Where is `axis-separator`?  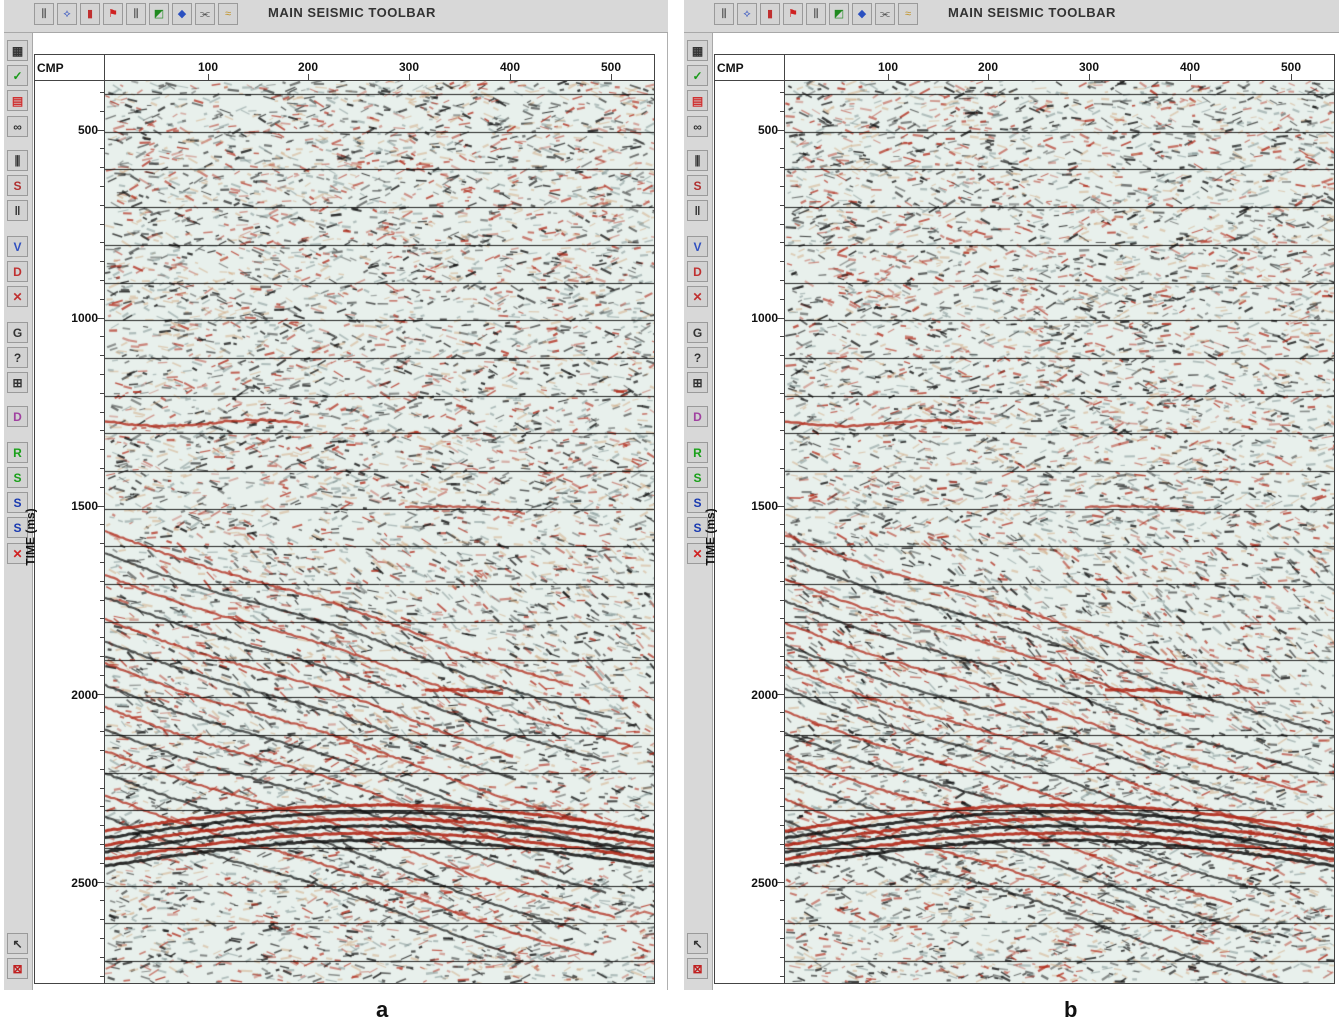
axis-separator is located at coordinates (104, 519).